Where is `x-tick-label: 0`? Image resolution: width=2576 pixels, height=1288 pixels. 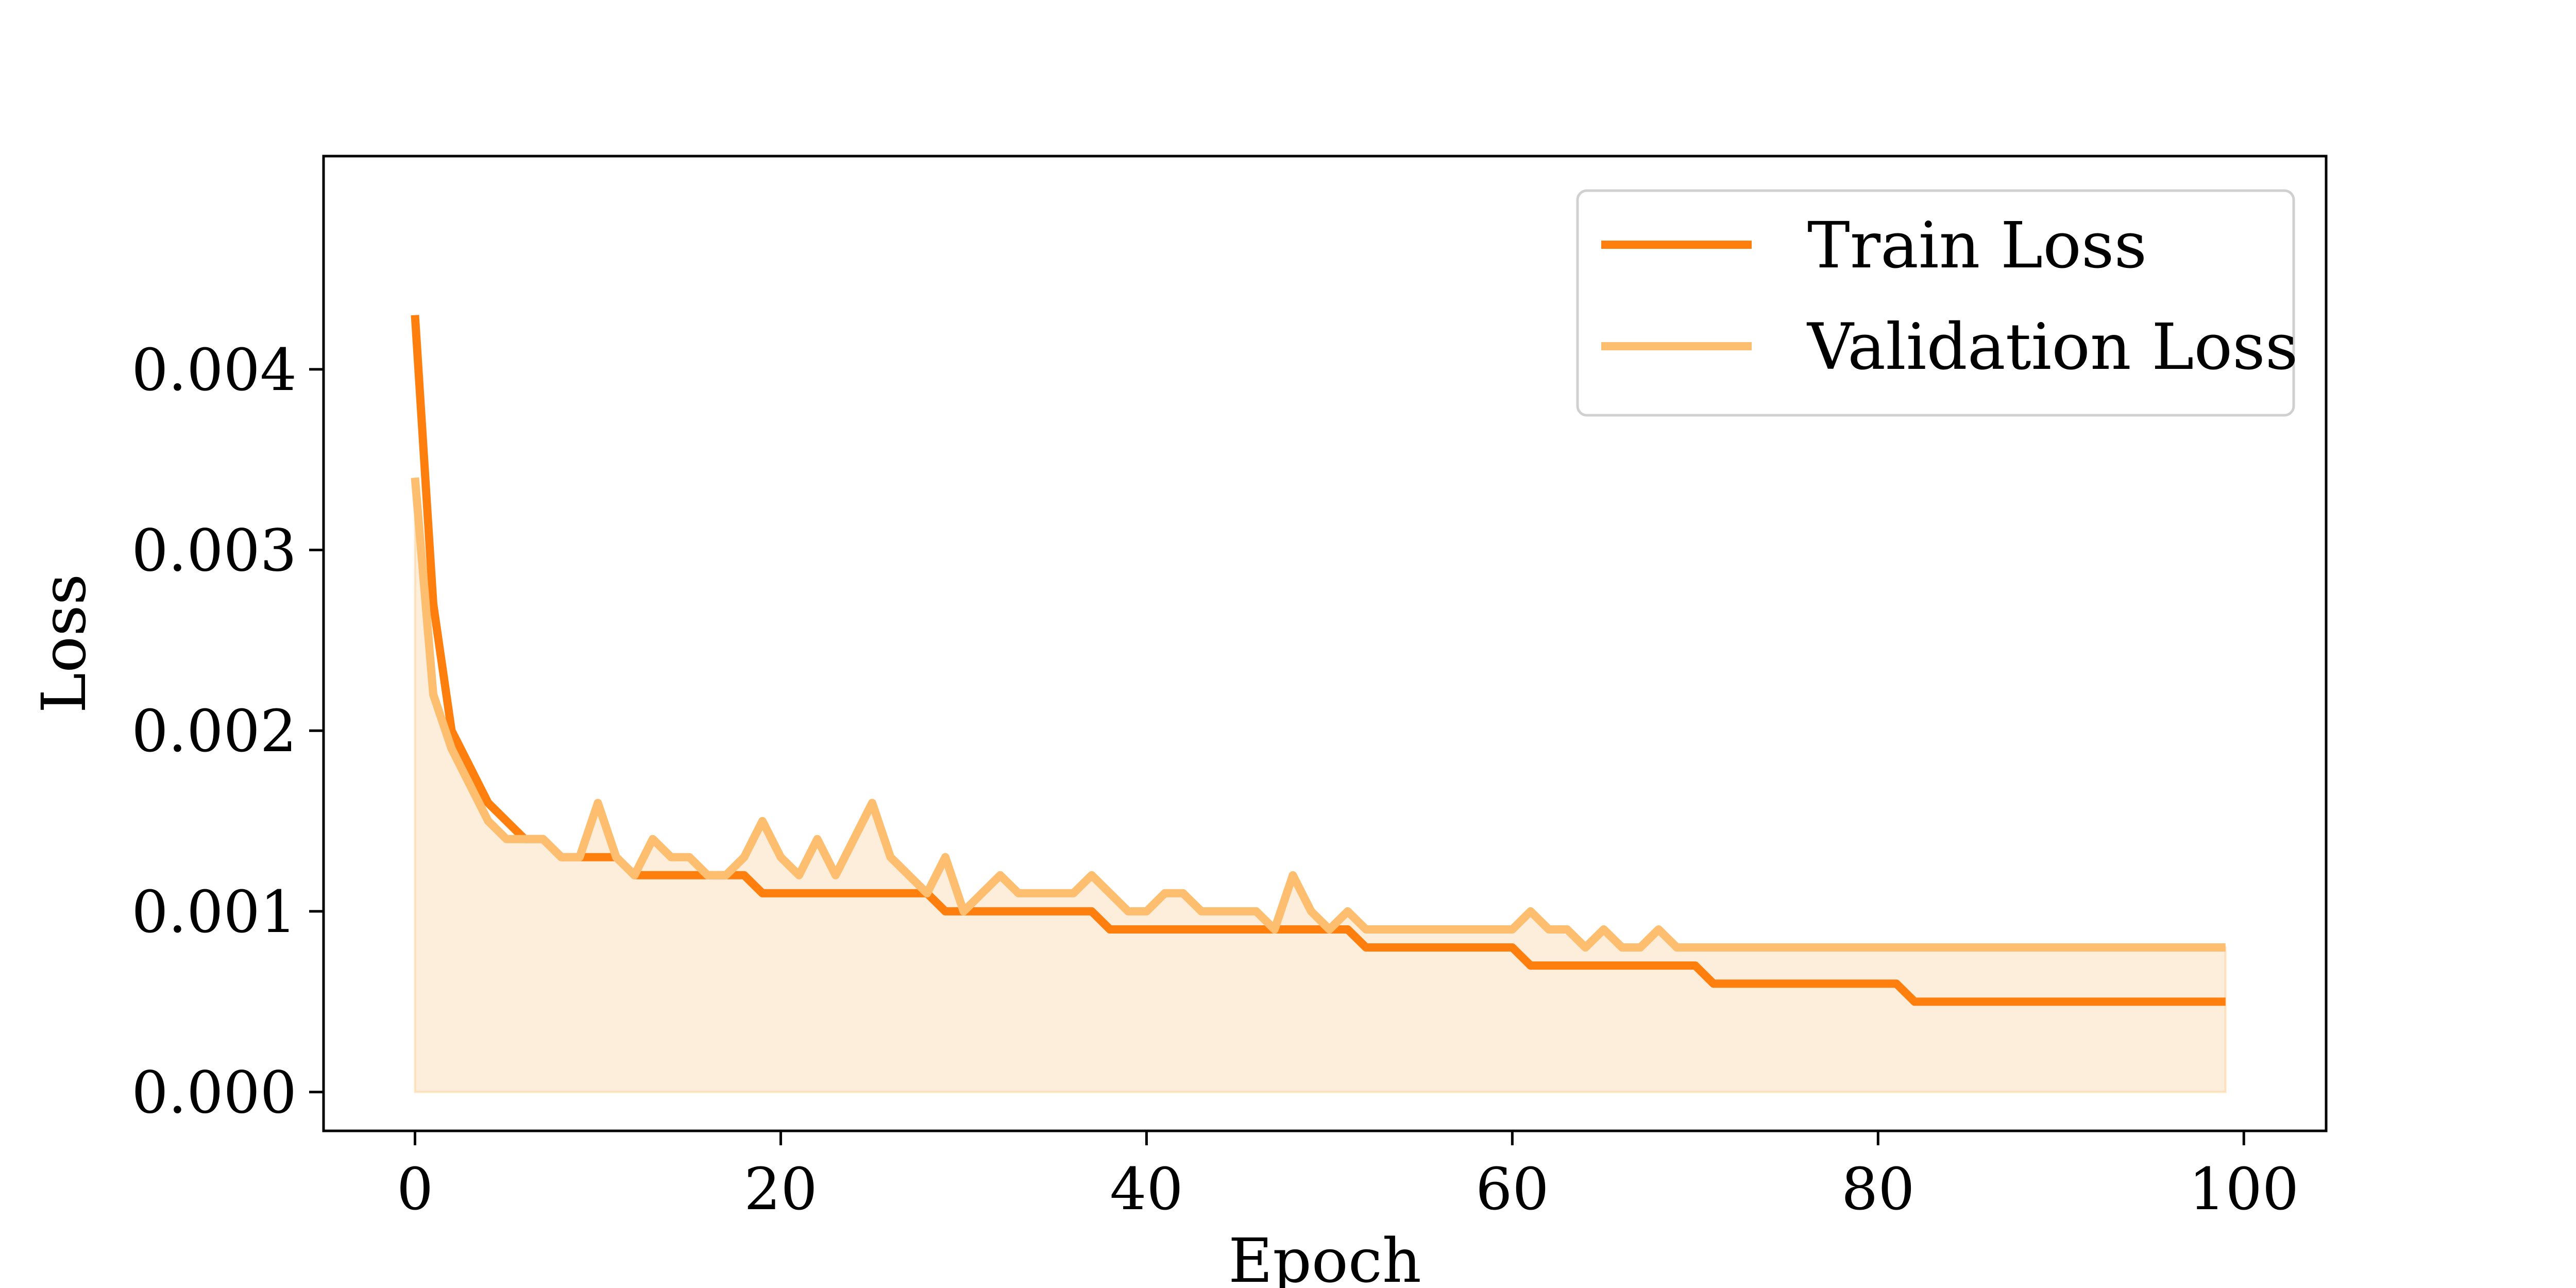 x-tick-label: 0 is located at coordinates (415, 1189).